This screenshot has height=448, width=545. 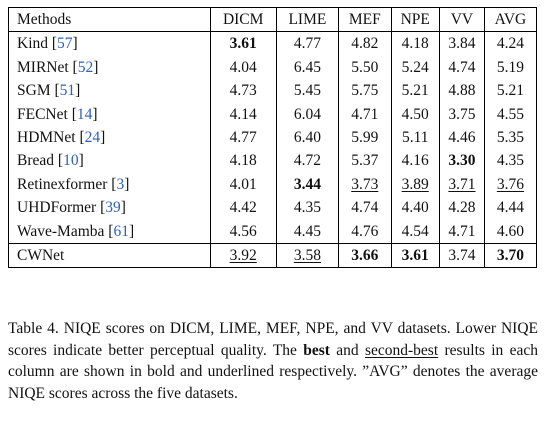 I want to click on score-value: 4.54, so click(x=415, y=231).